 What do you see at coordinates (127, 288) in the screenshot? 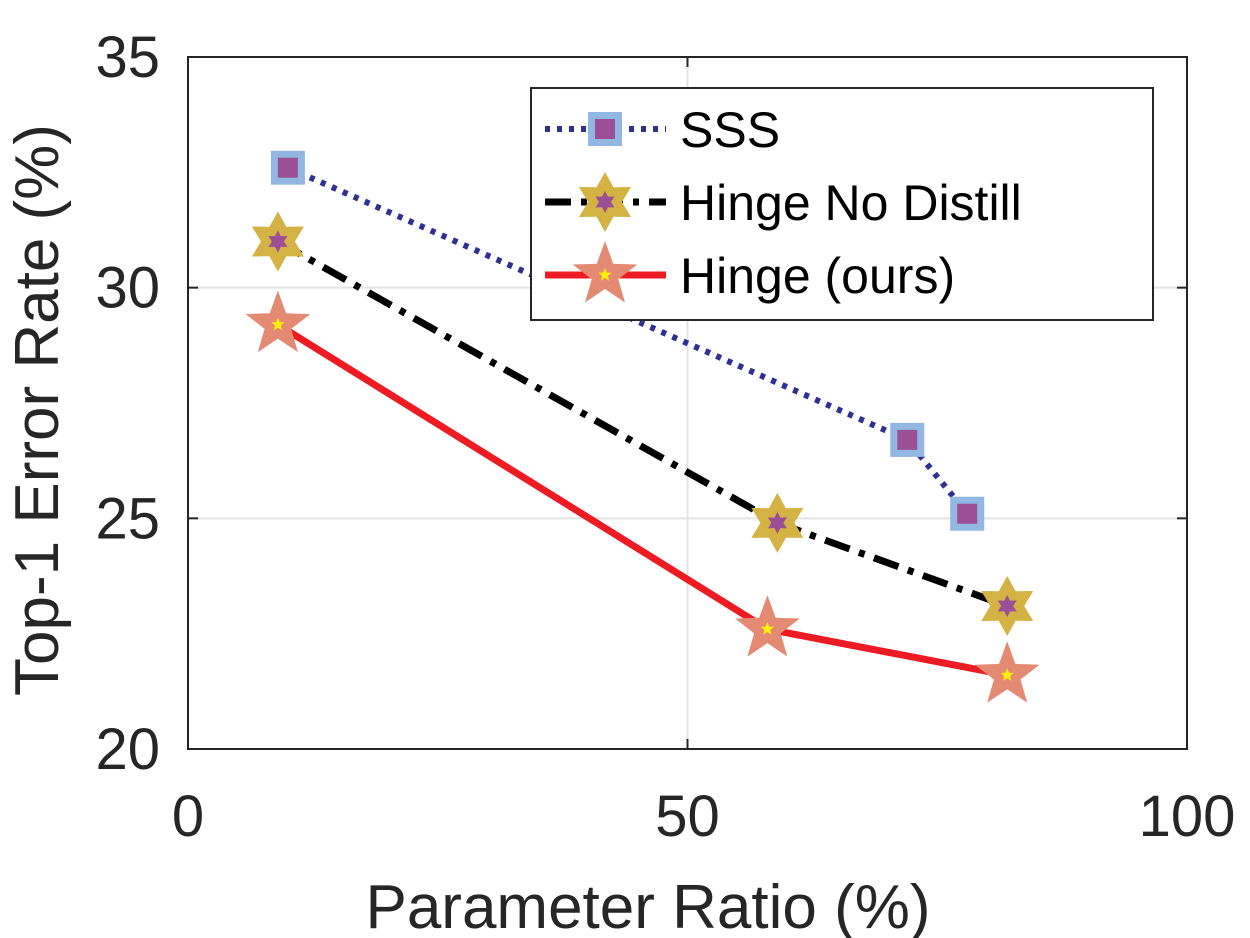
I see `y-tick-label-2: 30` at bounding box center [127, 288].